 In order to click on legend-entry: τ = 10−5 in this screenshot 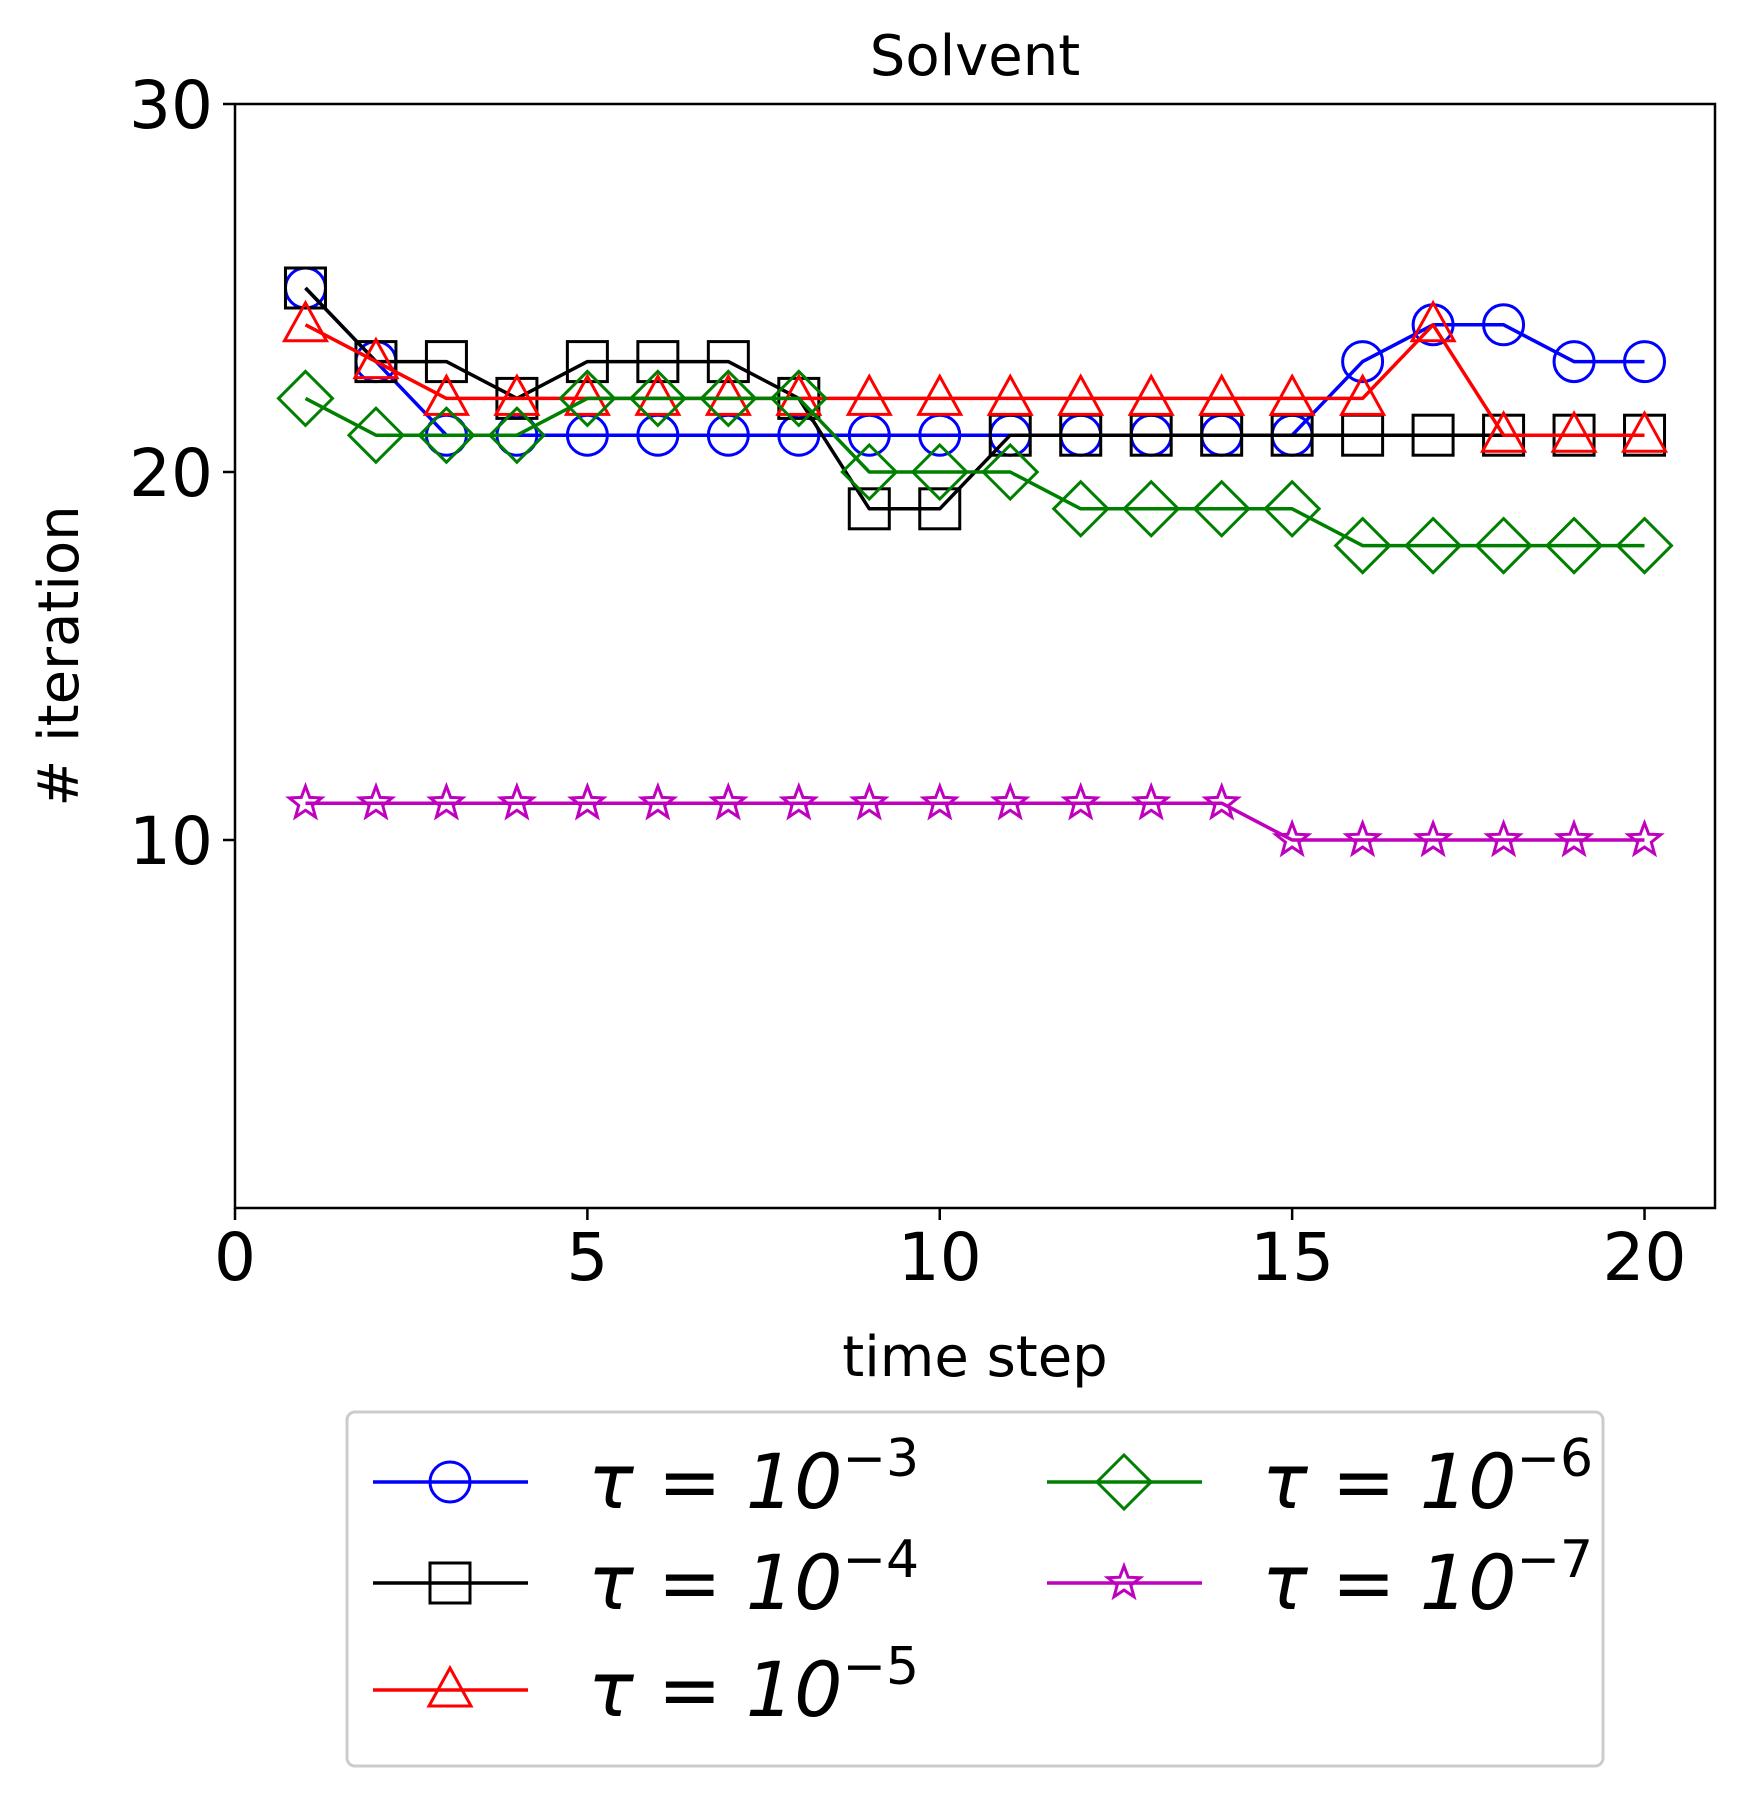, I will do `click(646, 1685)`.